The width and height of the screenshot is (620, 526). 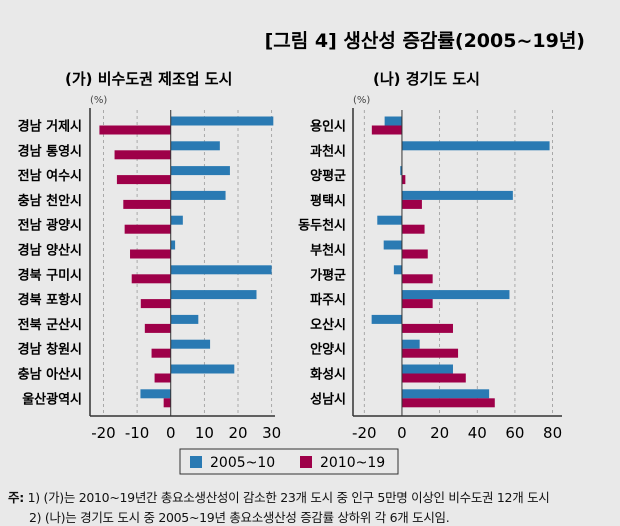 I want to click on category-label: 파주시, so click(x=328, y=300).